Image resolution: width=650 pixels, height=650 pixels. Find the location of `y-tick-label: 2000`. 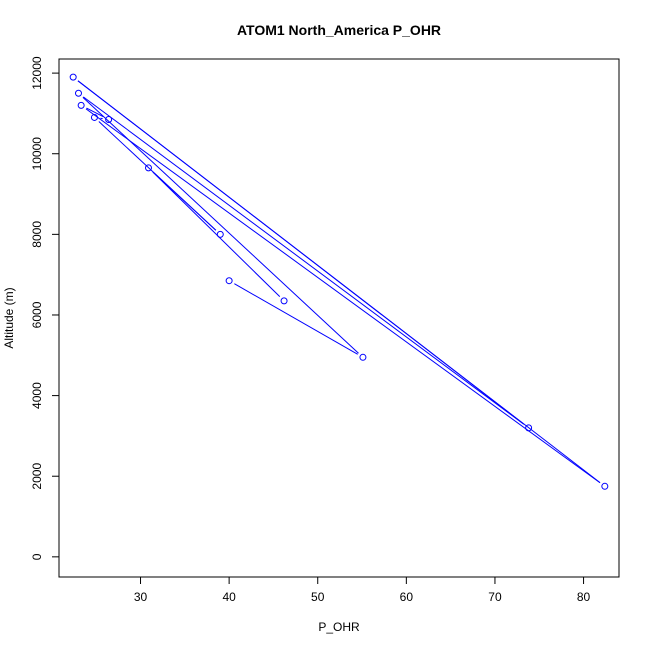

y-tick-label: 2000 is located at coordinates (37, 476).